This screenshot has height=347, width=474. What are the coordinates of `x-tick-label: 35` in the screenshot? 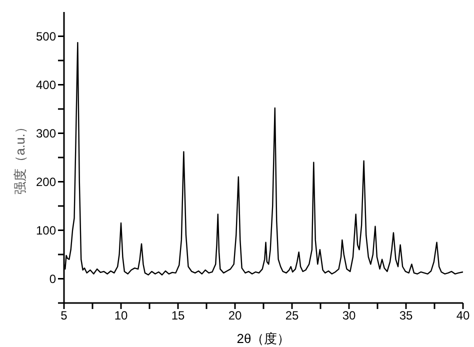 It's located at (406, 315).